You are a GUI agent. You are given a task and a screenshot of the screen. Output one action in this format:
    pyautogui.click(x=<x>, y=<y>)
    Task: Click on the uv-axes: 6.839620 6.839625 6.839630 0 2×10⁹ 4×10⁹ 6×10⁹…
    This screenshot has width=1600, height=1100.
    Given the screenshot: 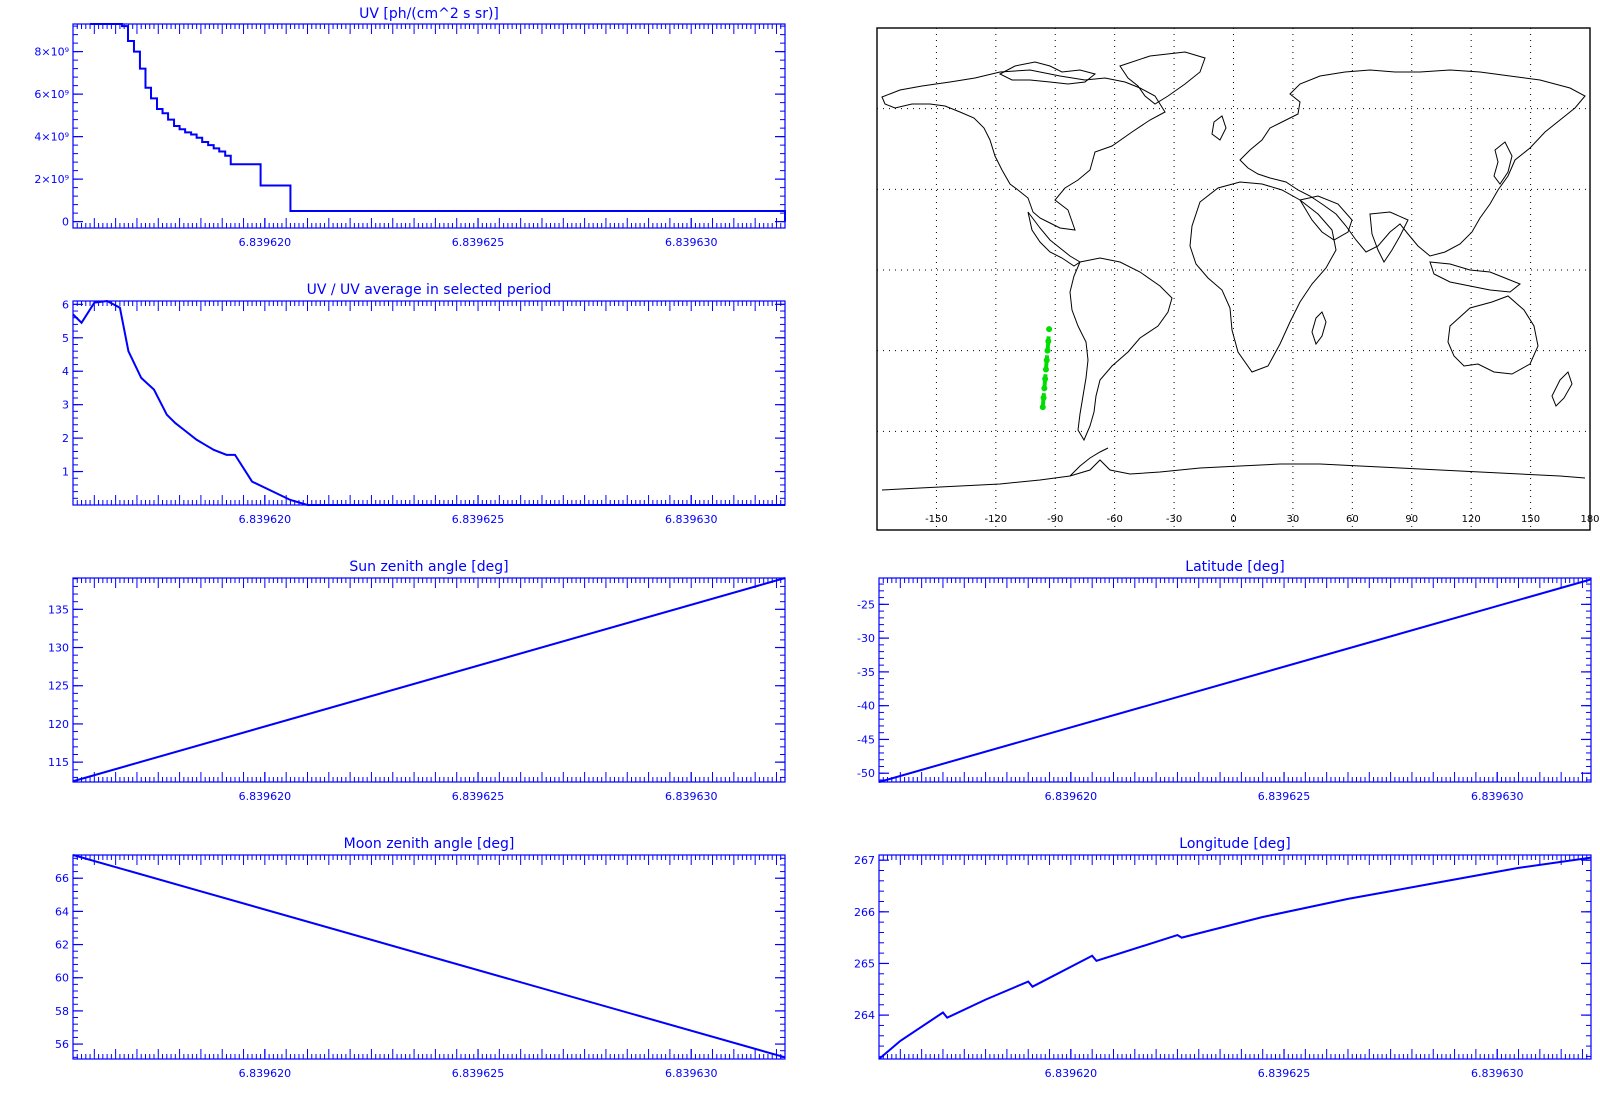 What is the action you would take?
    pyautogui.click(x=409, y=136)
    